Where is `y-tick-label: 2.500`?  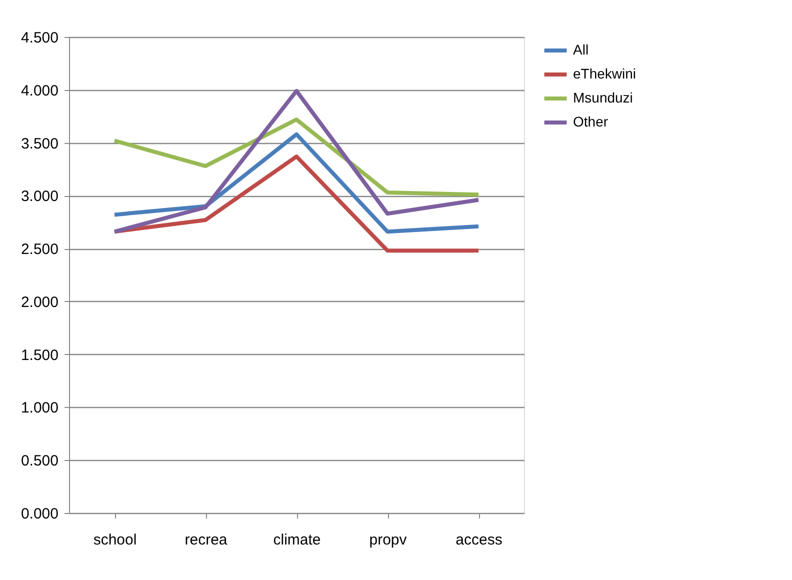
y-tick-label: 2.500 is located at coordinates (39, 249).